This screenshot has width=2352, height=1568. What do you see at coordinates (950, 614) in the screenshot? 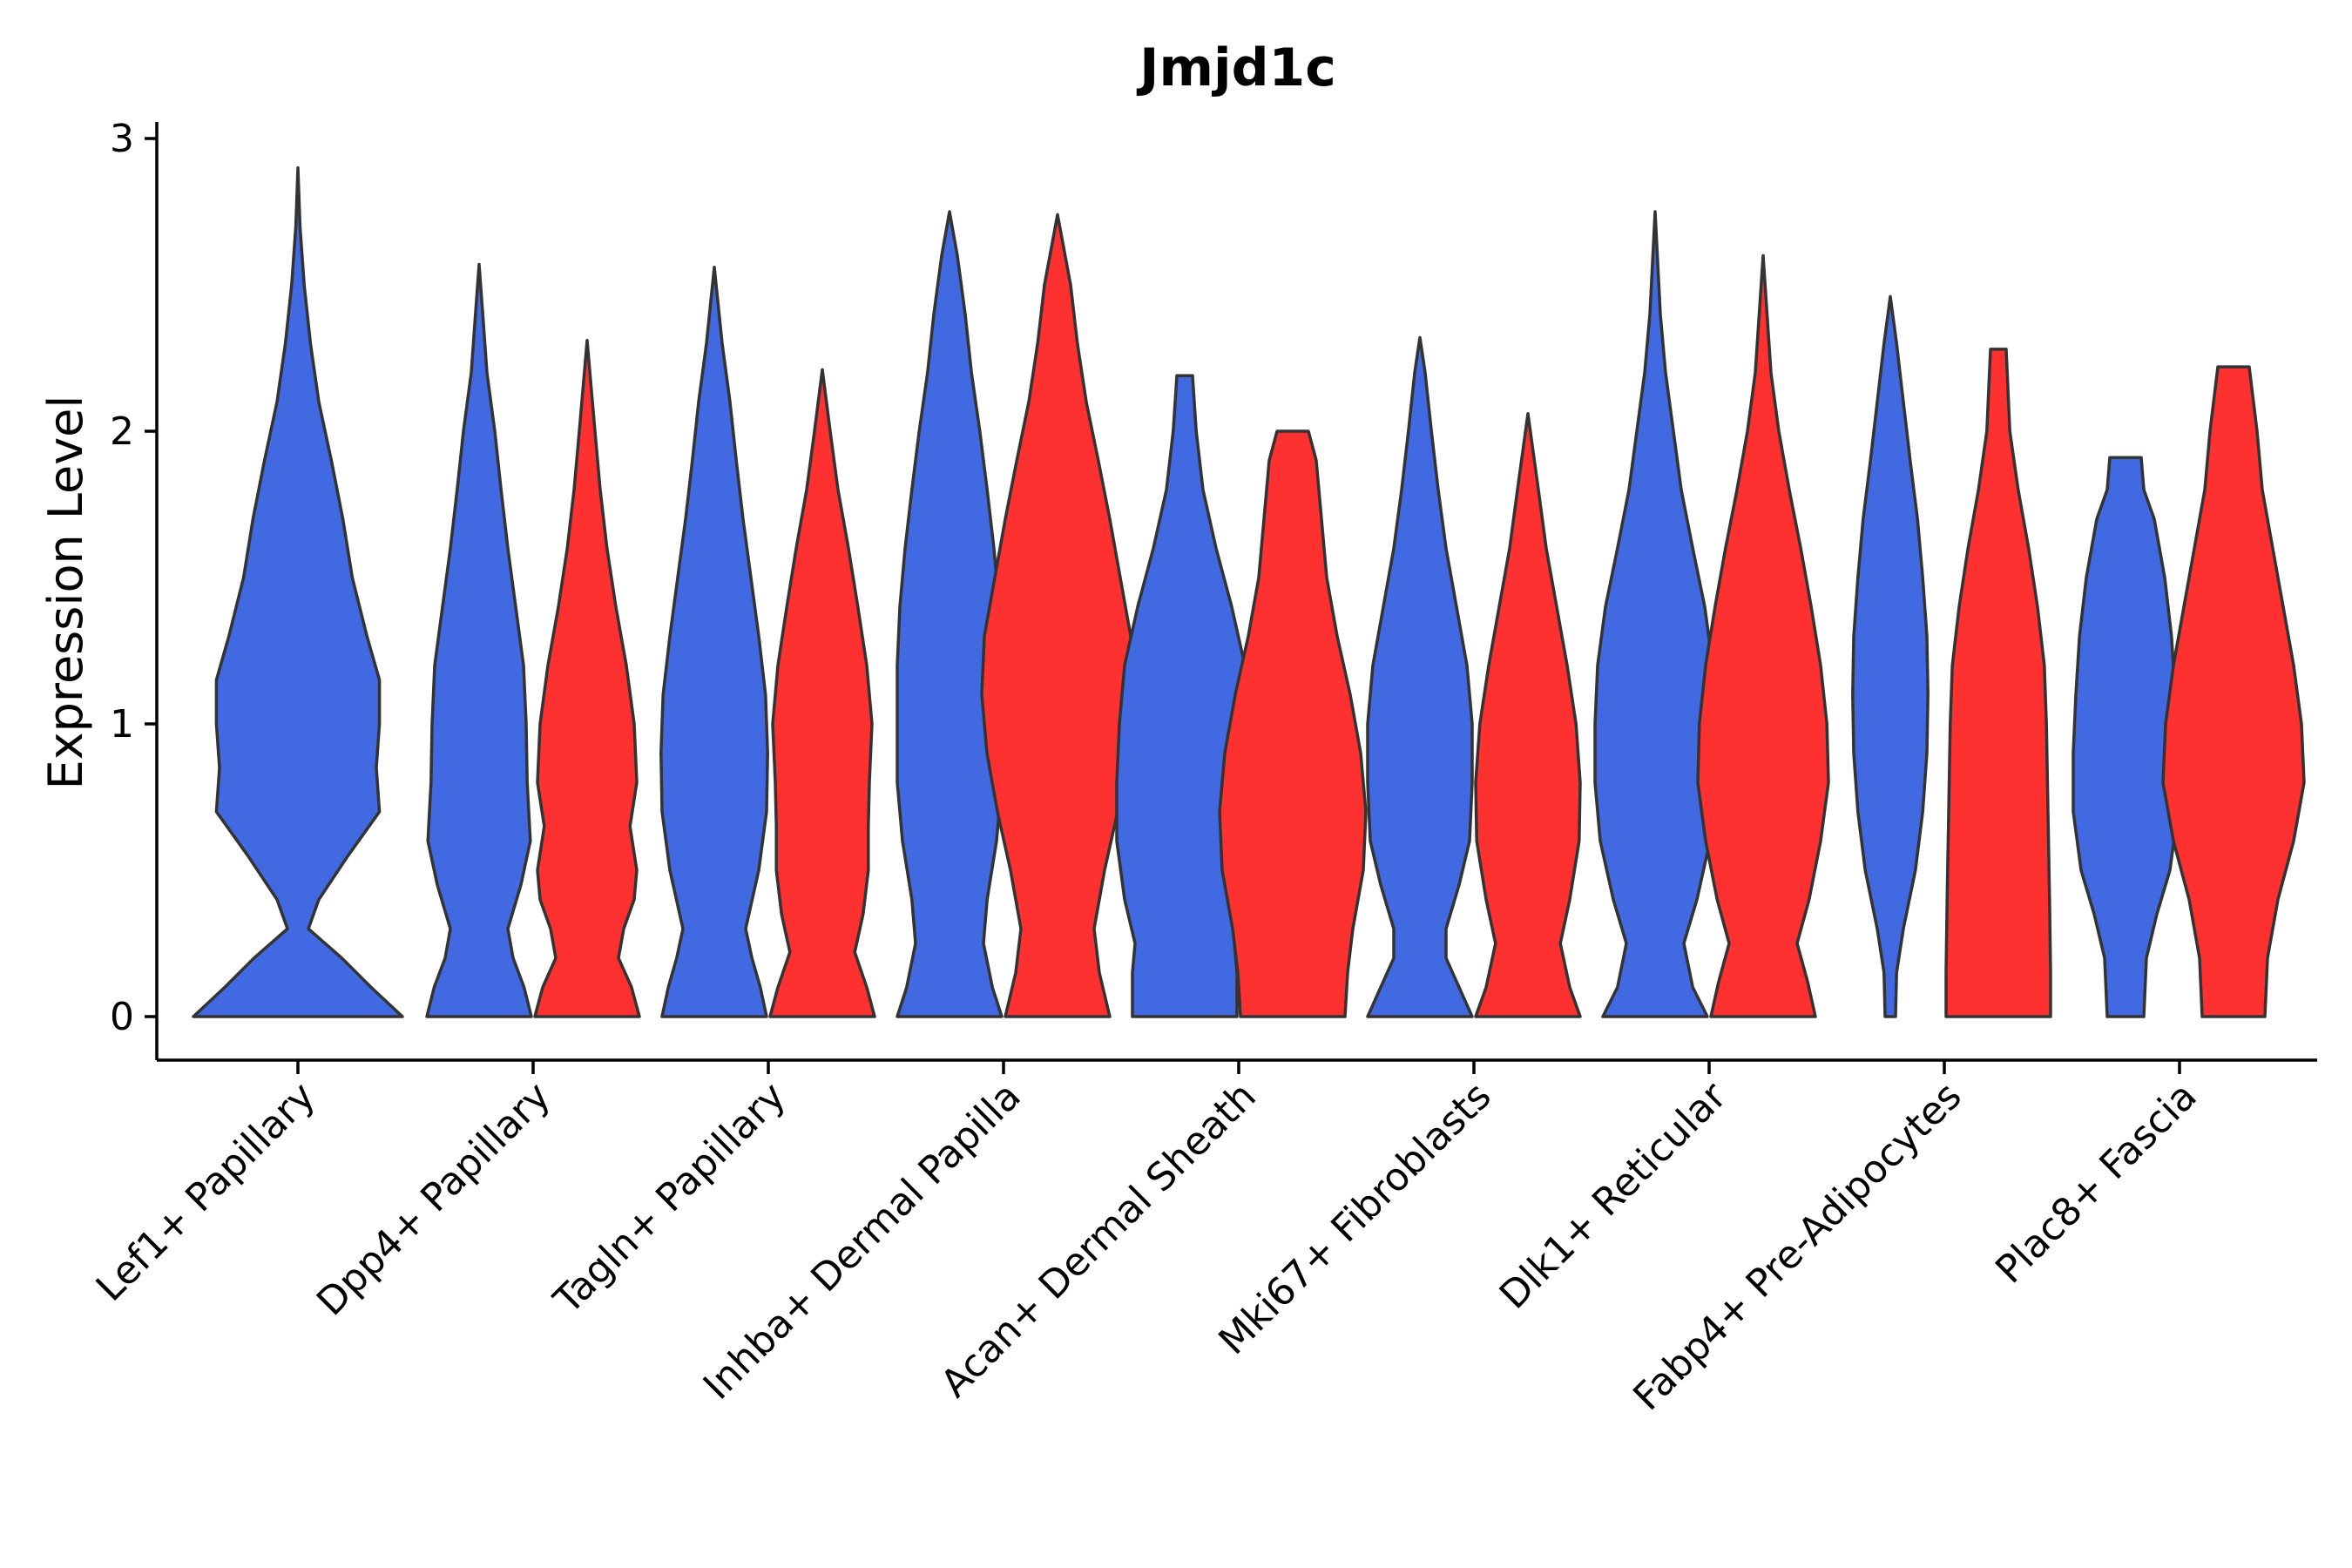
I see `violin-4-group-a` at bounding box center [950, 614].